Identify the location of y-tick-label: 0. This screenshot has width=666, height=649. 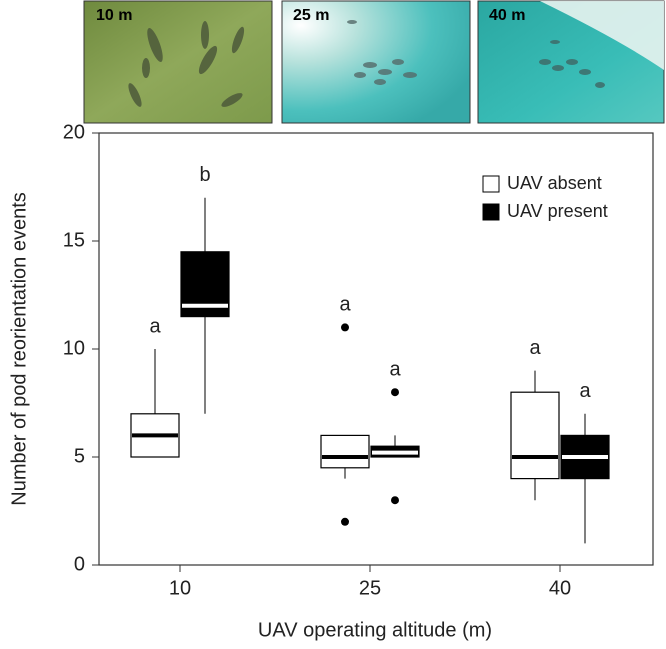
(79, 564).